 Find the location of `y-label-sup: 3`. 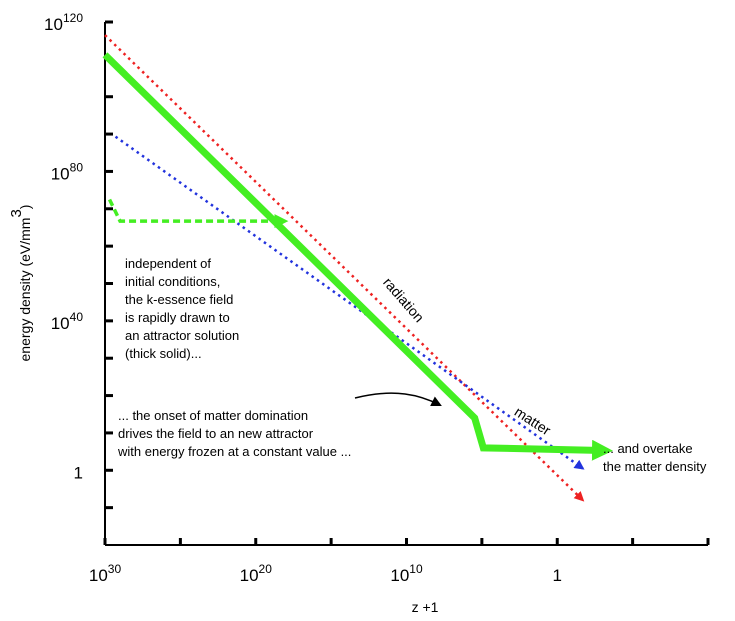

y-label-sup: 3 is located at coordinates (16, 213).